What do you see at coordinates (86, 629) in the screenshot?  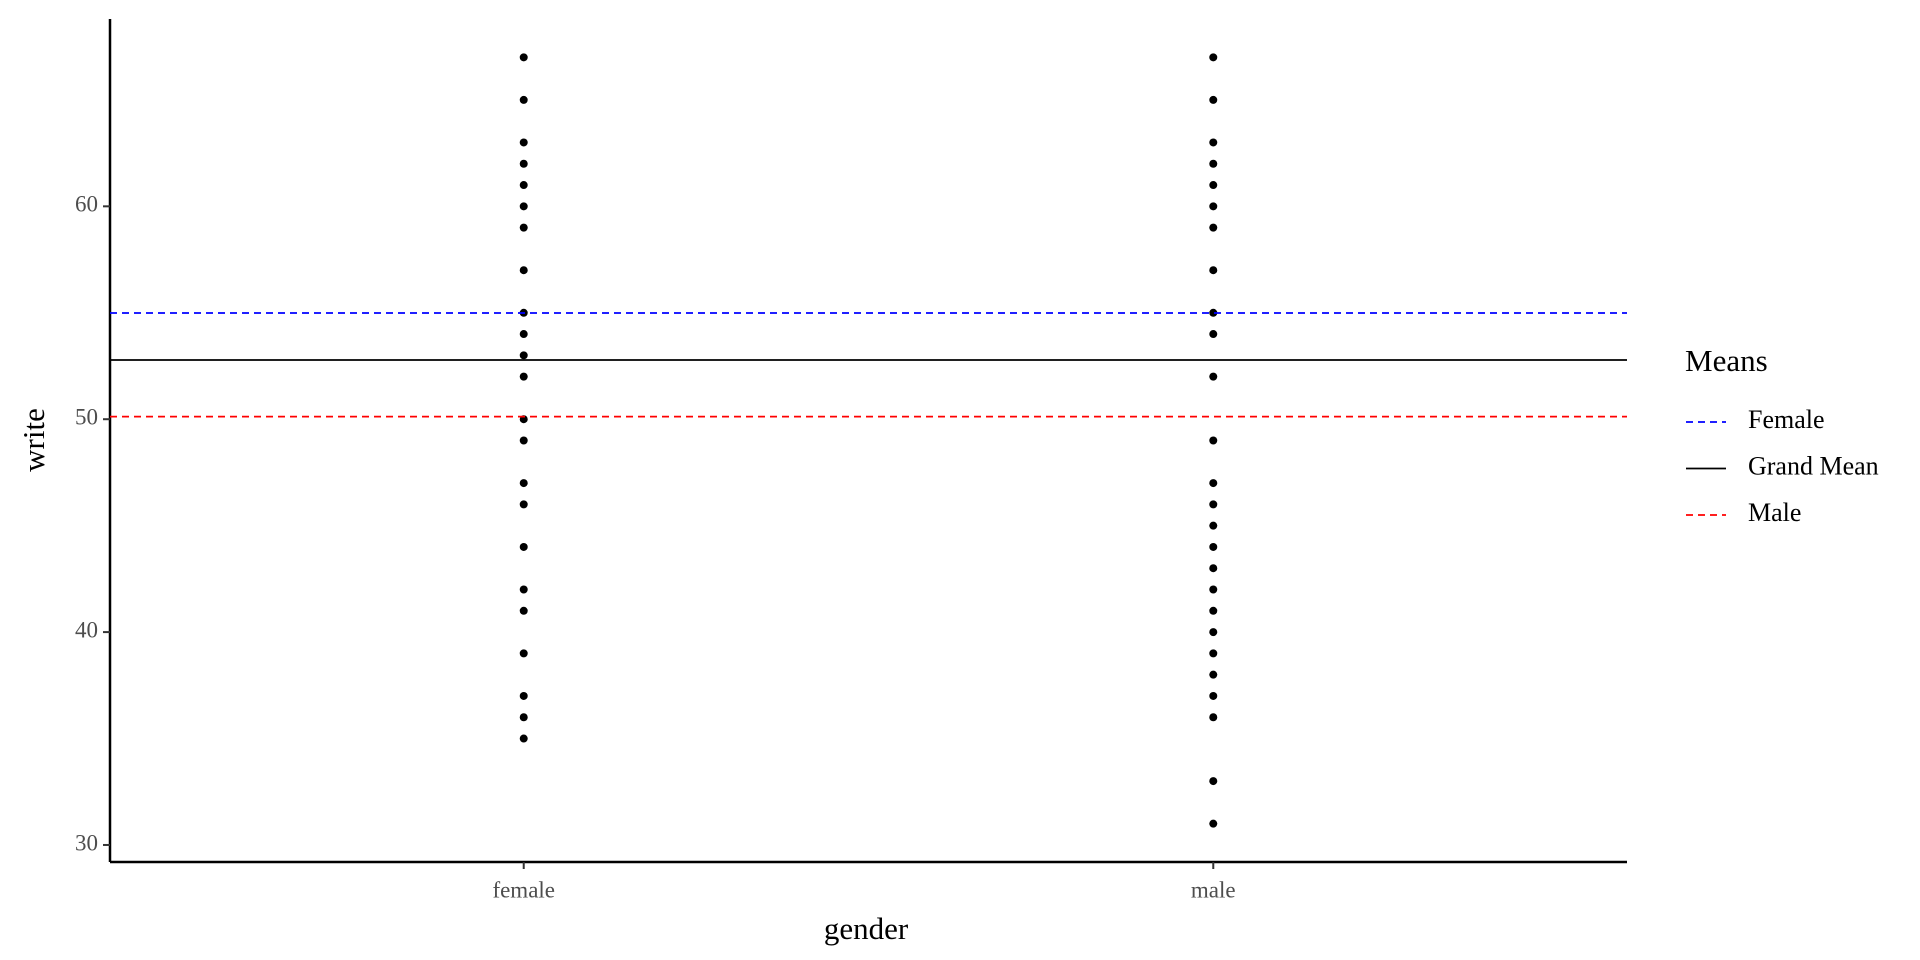 I see `y-tick-label: 40` at bounding box center [86, 629].